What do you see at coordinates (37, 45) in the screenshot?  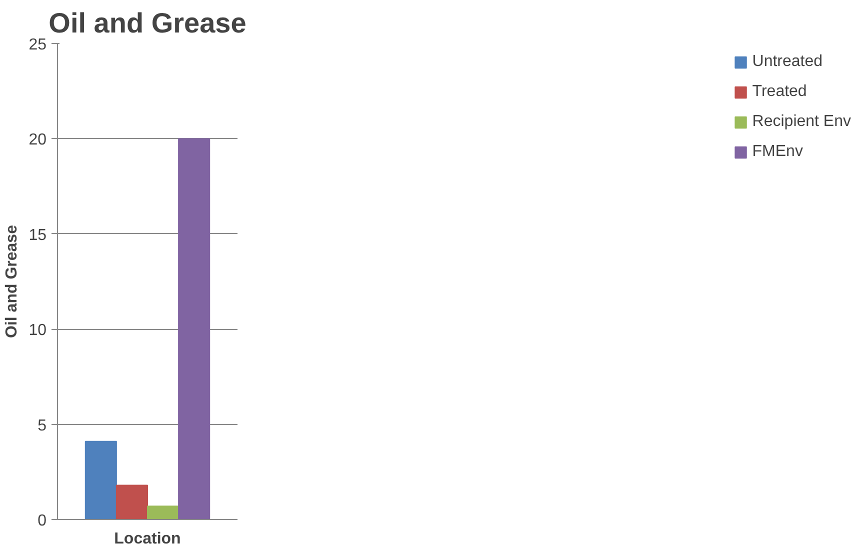 I see `y-tick-label: 25` at bounding box center [37, 45].